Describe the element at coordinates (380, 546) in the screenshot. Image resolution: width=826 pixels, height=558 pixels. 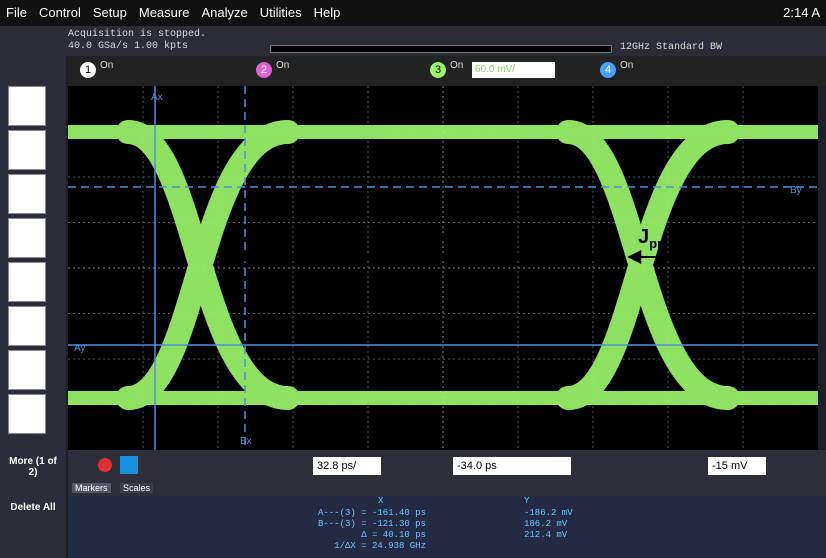
I see `readout-x: 1/ΔX = 24.938 GHz` at that location.